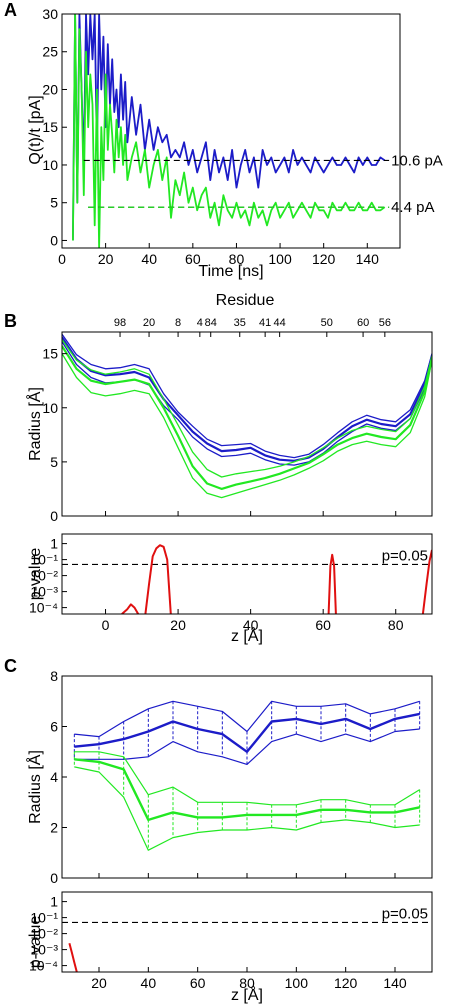  I want to click on panel-c-xtick-label: 120, so click(346, 983).